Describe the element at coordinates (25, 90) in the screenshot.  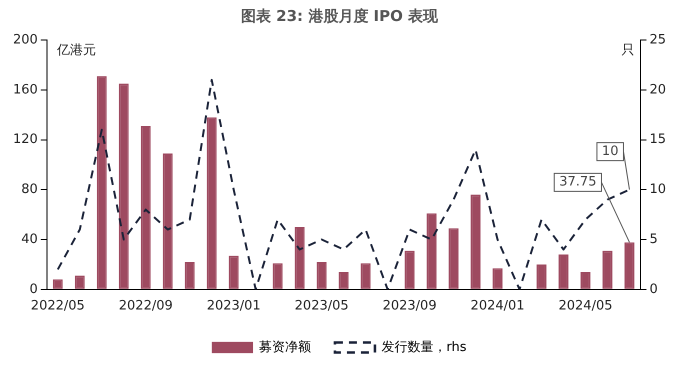
I see `y-tick-label: 160` at that location.